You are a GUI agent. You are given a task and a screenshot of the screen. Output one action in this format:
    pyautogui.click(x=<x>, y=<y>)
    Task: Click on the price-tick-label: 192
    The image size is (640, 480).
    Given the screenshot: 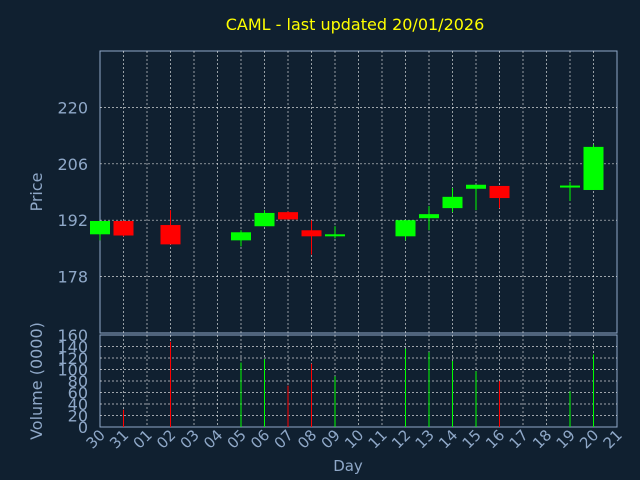 What is the action you would take?
    pyautogui.click(x=72, y=220)
    